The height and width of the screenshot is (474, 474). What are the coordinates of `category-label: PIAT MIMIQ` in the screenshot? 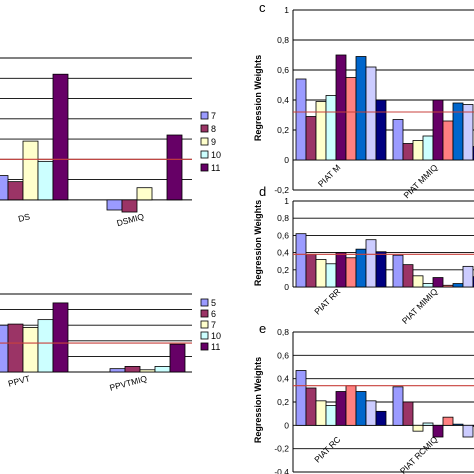 It's located at (420, 306).